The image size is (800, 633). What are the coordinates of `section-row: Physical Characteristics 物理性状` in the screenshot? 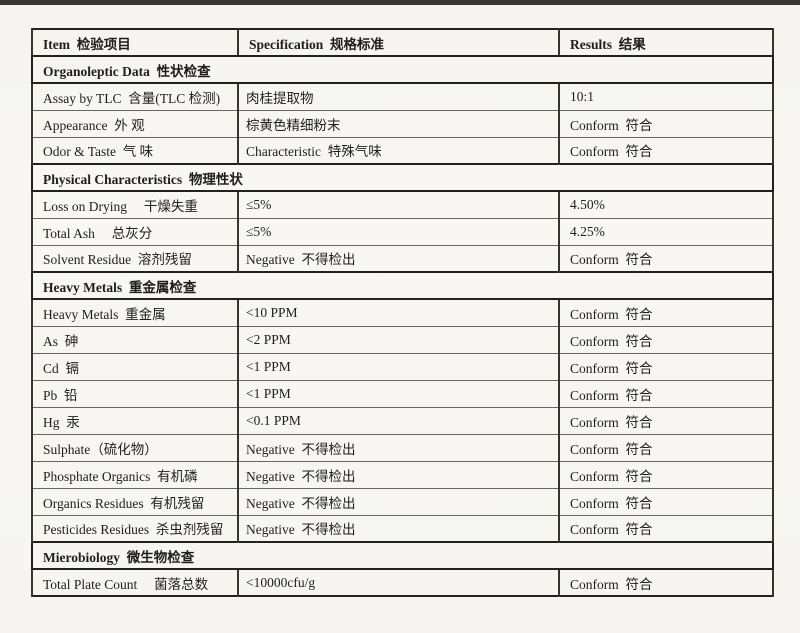 It's located at (402, 177).